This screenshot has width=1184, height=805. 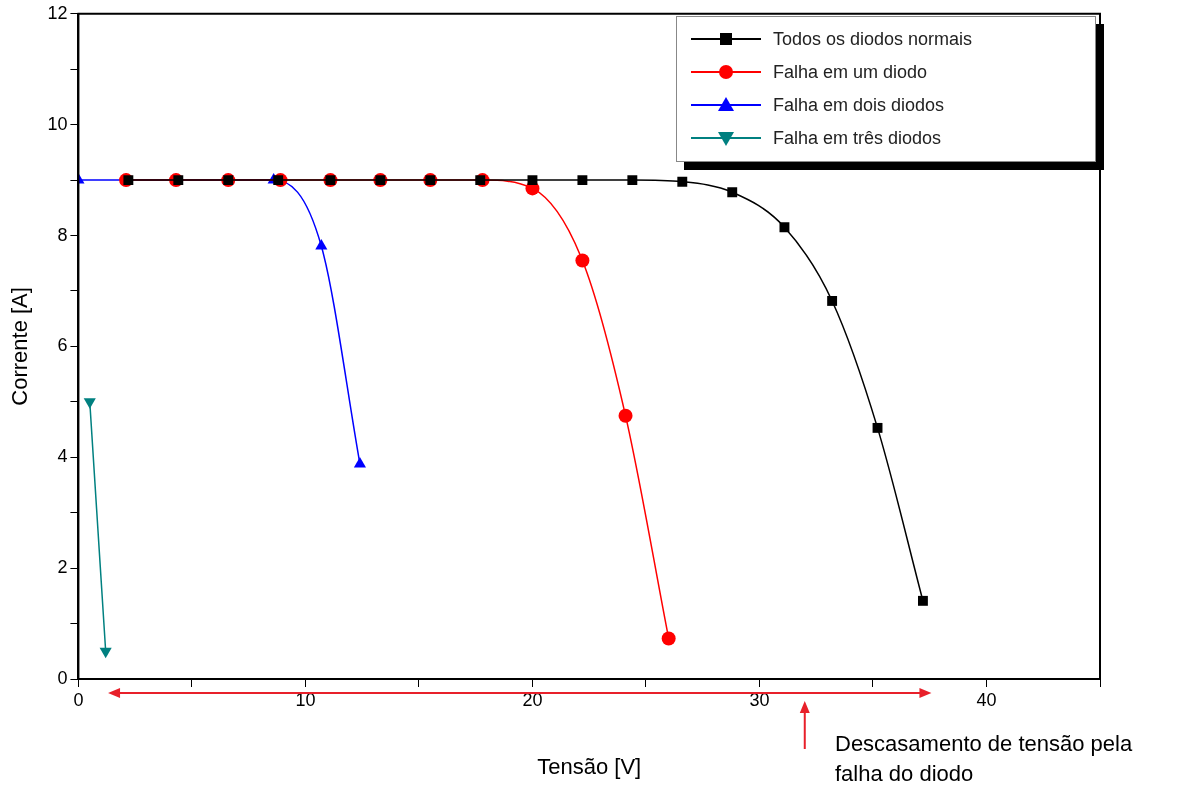 What do you see at coordinates (984, 759) in the screenshot?
I see `text: Descasamento de tensão pela falha do diodo` at bounding box center [984, 759].